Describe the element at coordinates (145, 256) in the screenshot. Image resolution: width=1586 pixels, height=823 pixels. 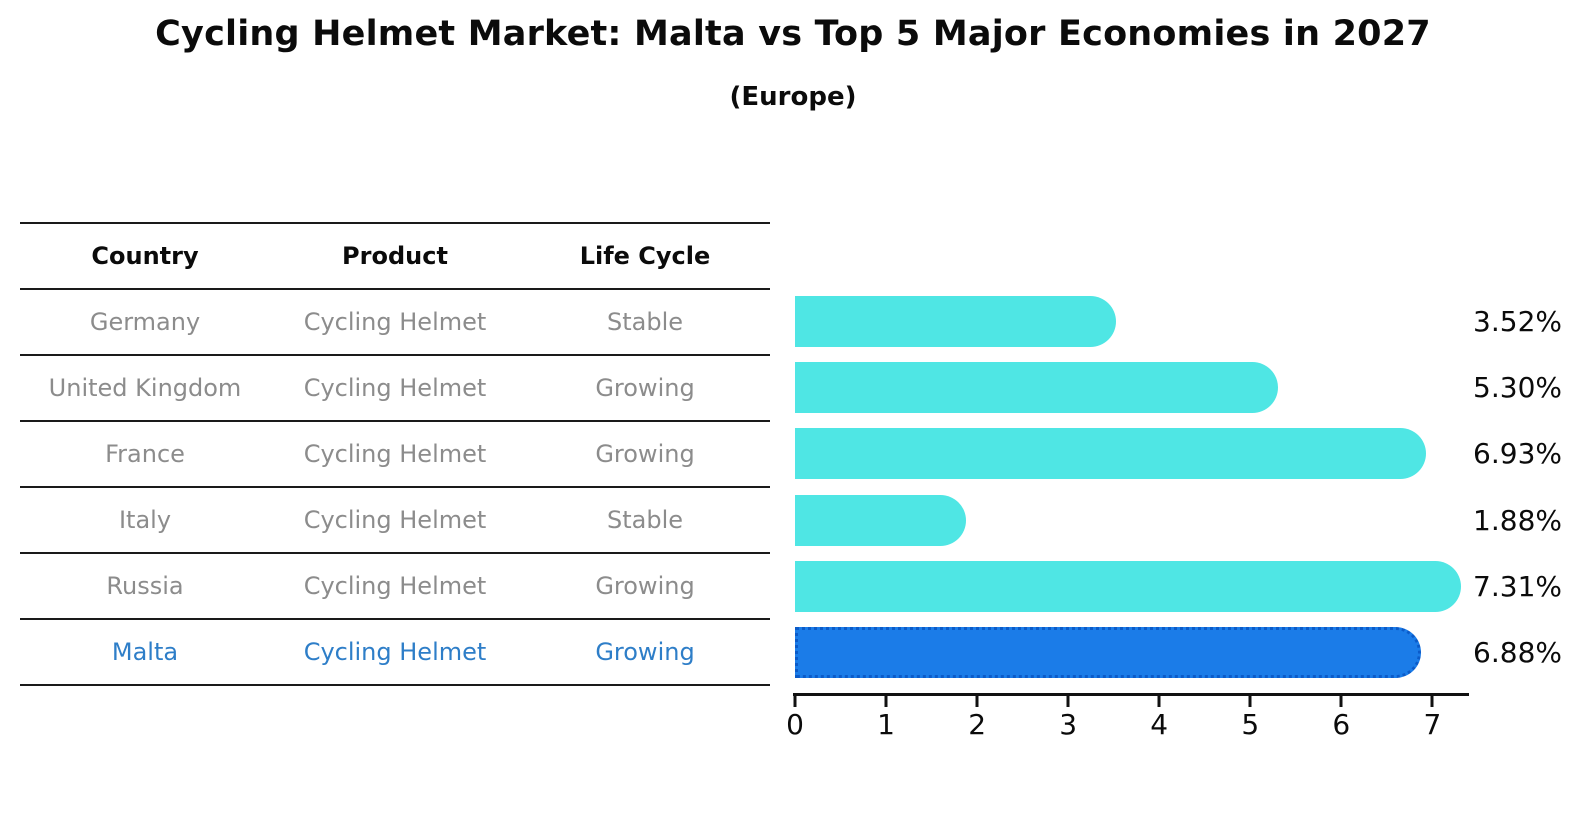
I see `column-header-country: Country` at that location.